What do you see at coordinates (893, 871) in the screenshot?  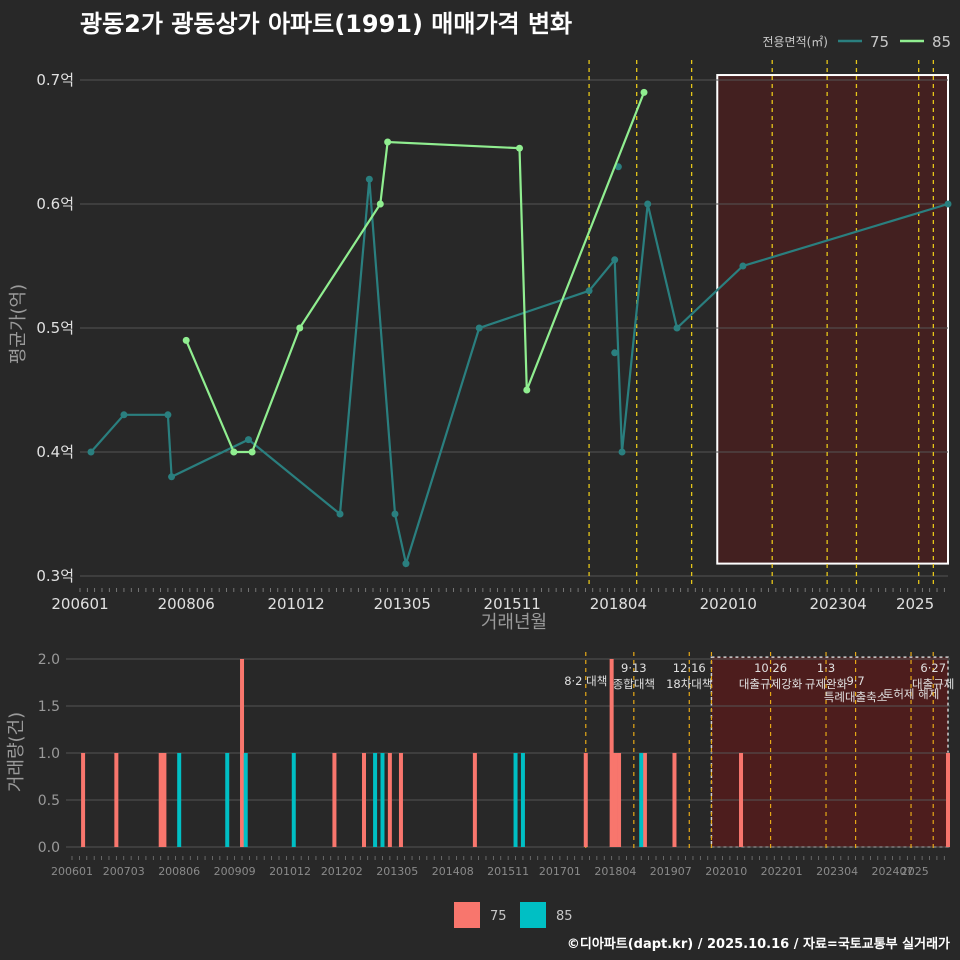 I see `x-tick-label: 202407` at bounding box center [893, 871].